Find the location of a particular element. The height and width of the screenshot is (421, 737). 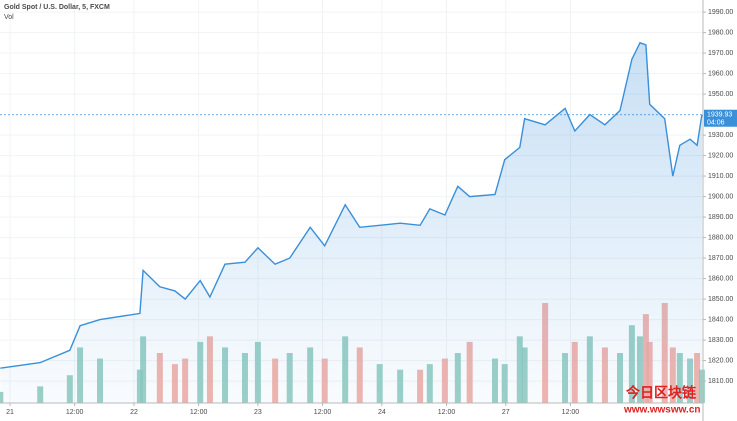

watermark-title: 今日区块链 is located at coordinates (661, 393).